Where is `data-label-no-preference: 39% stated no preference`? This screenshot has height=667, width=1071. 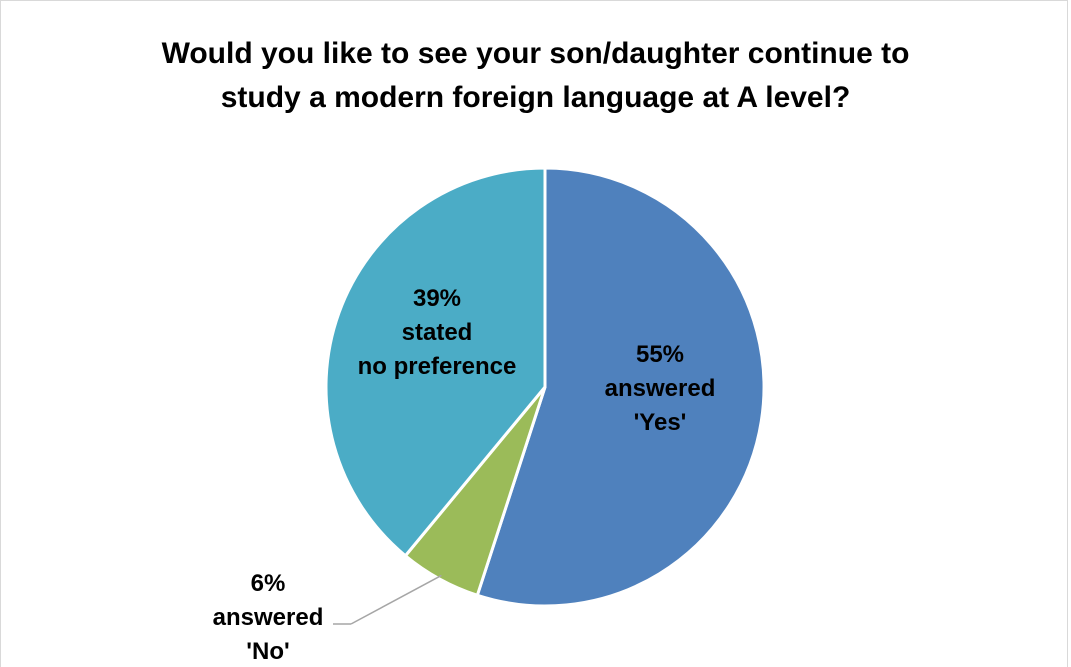
data-label-no-preference: 39% stated no preference is located at coordinates (437, 332).